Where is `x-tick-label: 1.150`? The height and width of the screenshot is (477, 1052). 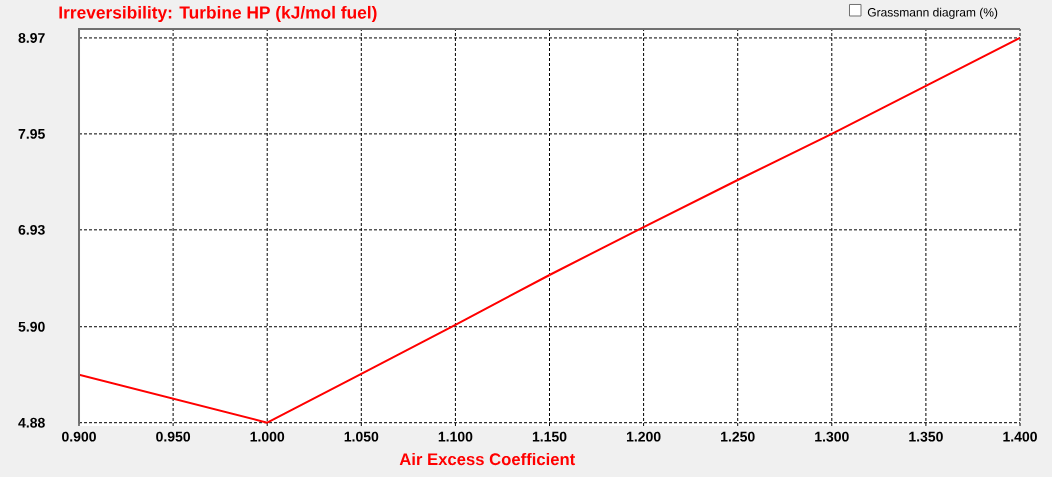
x-tick-label: 1.150 is located at coordinates (549, 436).